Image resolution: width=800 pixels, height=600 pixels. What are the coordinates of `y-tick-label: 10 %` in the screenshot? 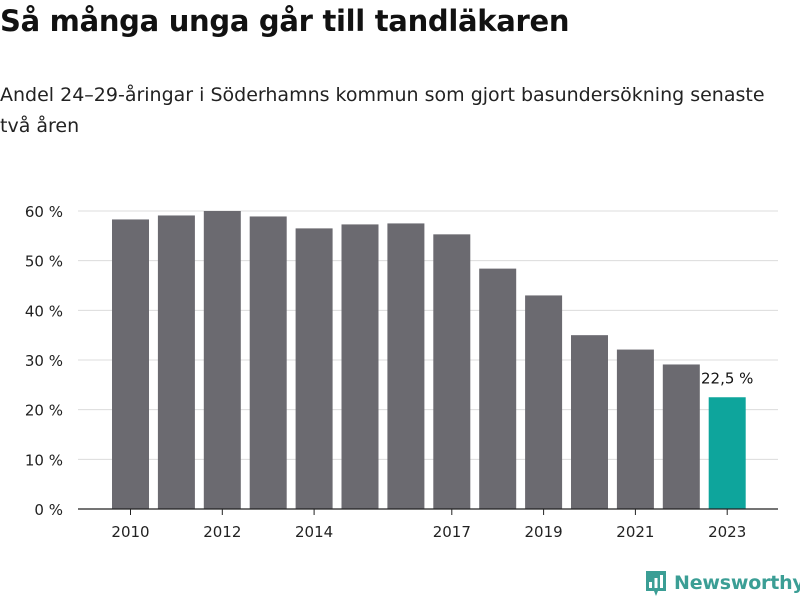 It's located at (44, 460).